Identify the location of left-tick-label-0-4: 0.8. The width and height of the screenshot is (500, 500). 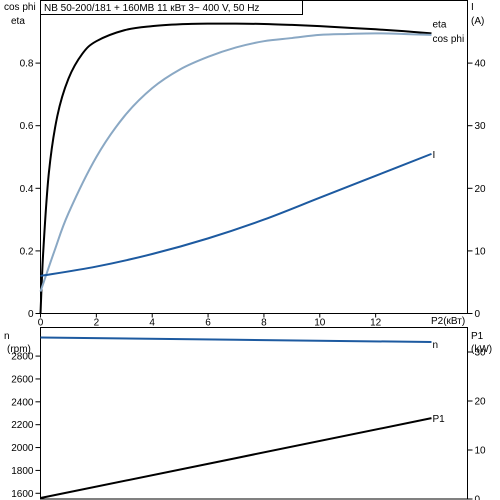
(27, 64).